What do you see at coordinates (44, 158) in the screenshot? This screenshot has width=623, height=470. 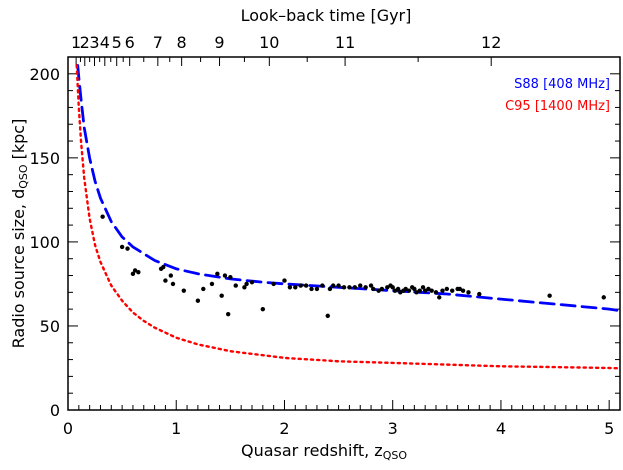 I see `y-tick-label: 150` at bounding box center [44, 158].